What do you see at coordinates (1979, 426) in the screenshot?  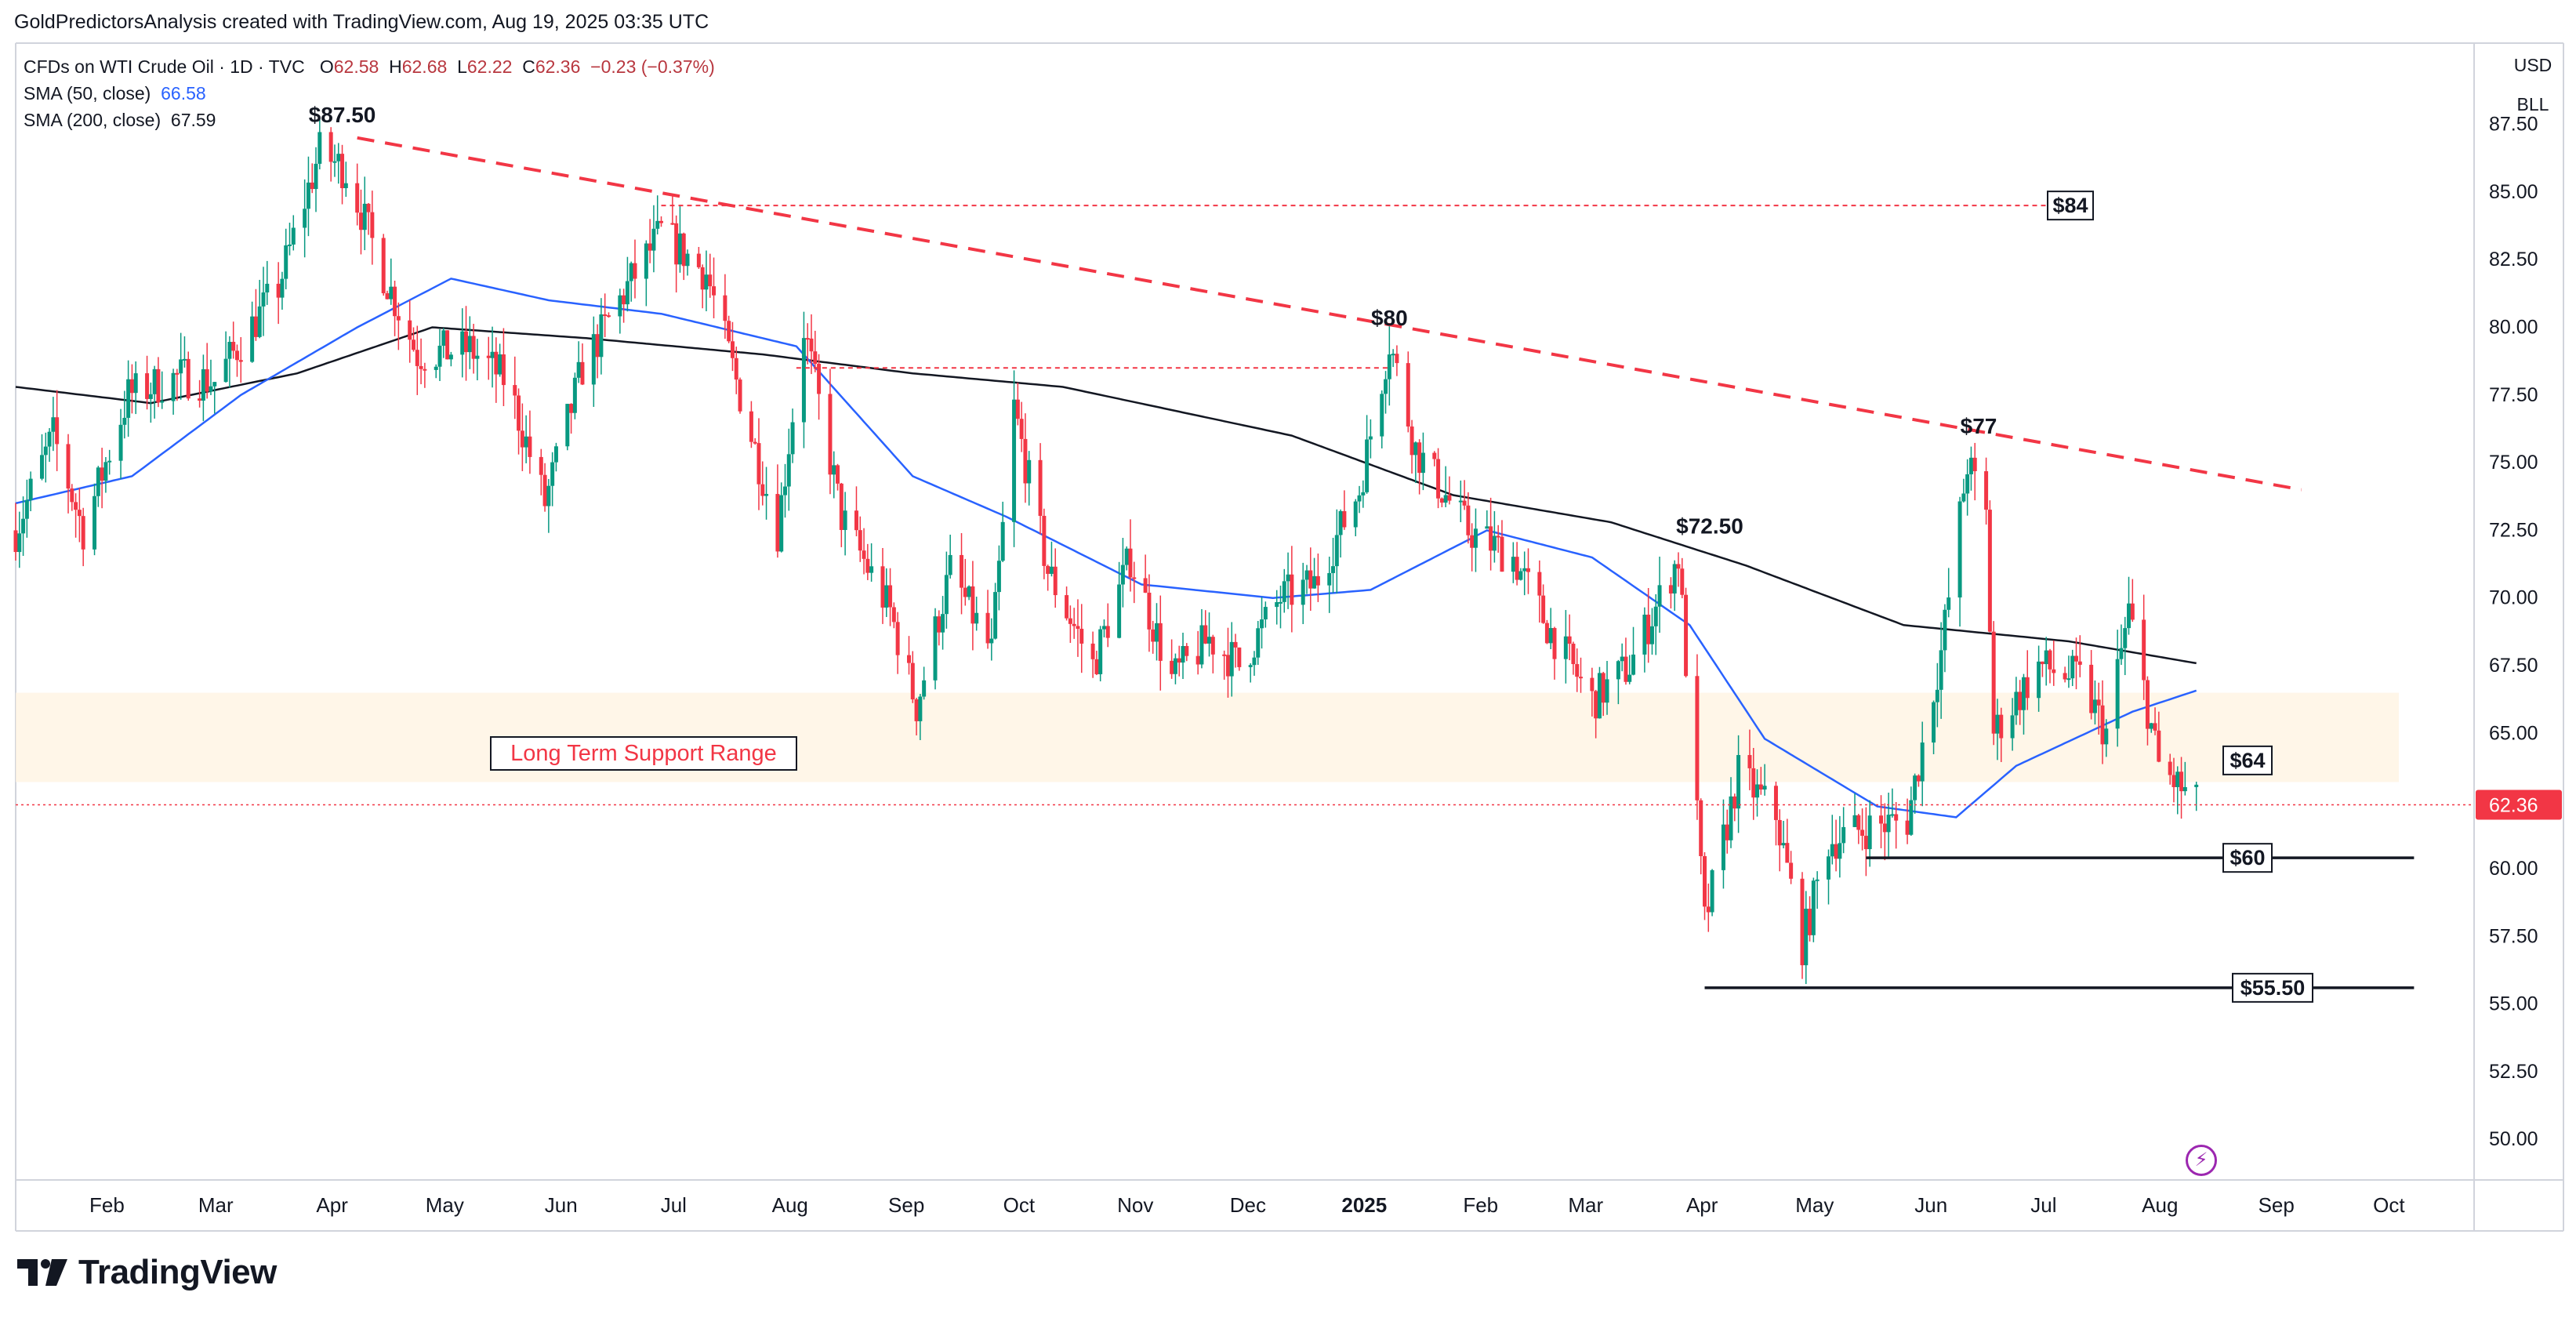 I see `peak-77-label: $77` at bounding box center [1979, 426].